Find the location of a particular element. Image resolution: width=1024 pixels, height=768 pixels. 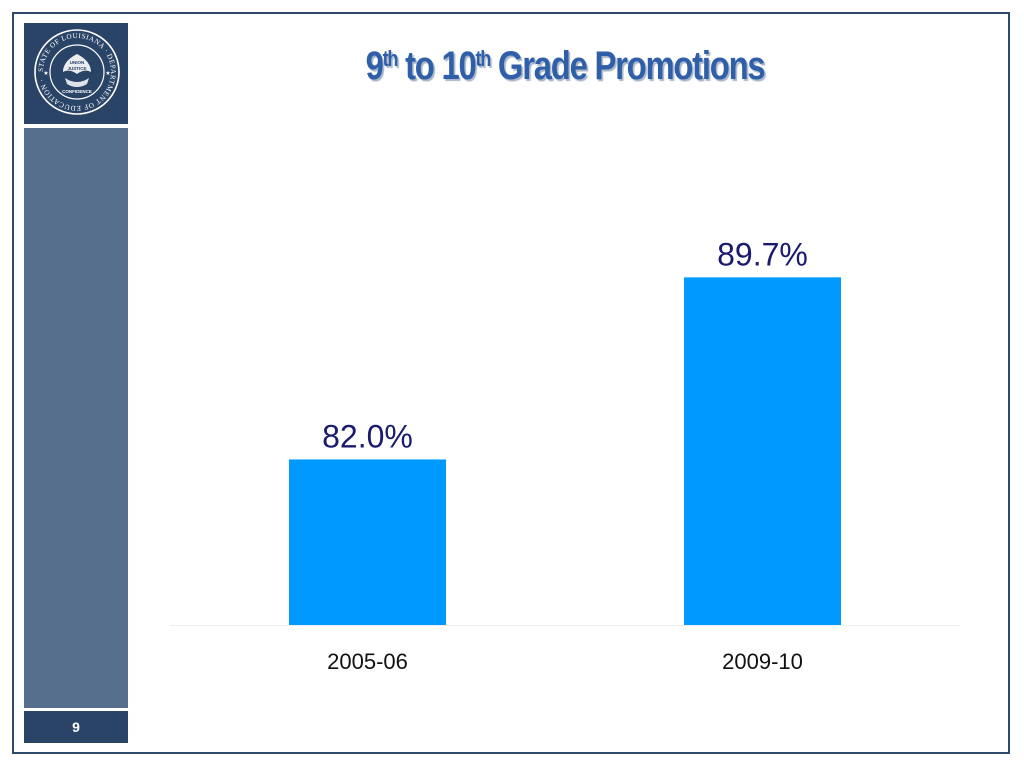

title-part: 9 is located at coordinates (374, 66).